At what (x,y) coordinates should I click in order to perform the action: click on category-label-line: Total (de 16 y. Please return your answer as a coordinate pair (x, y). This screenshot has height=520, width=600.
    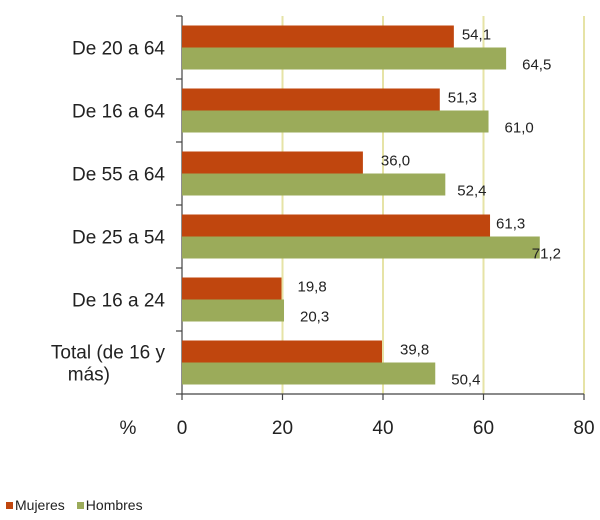
    Looking at the image, I should click on (108, 353).